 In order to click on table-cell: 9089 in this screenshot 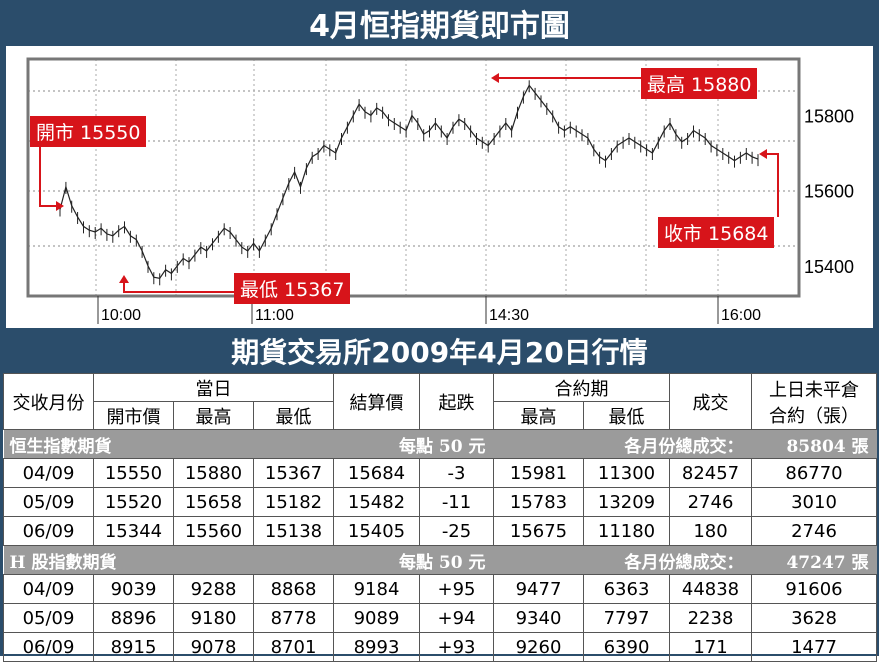, I will do `click(377, 618)`.